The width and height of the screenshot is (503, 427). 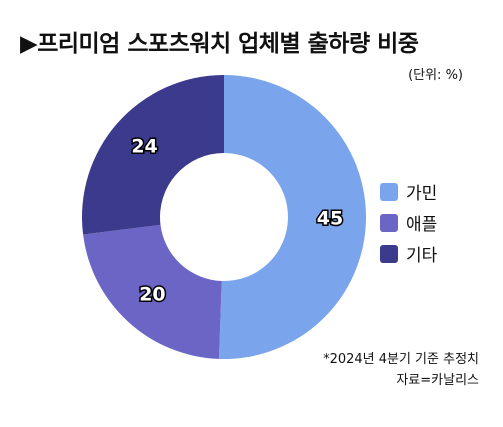 I want to click on unit-label: (단위: %), so click(x=435, y=75).